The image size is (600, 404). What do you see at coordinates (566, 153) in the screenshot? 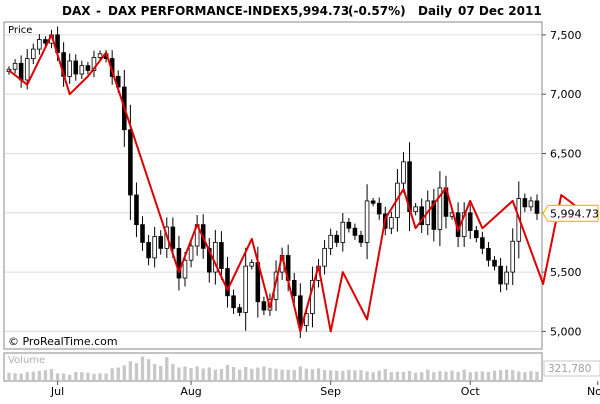
I see `price-tick-label: 6,500` at bounding box center [566, 153].